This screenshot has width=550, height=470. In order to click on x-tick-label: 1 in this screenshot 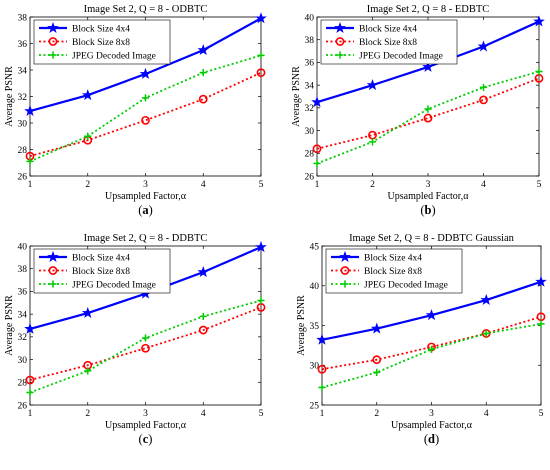, I will do `click(322, 414)`.